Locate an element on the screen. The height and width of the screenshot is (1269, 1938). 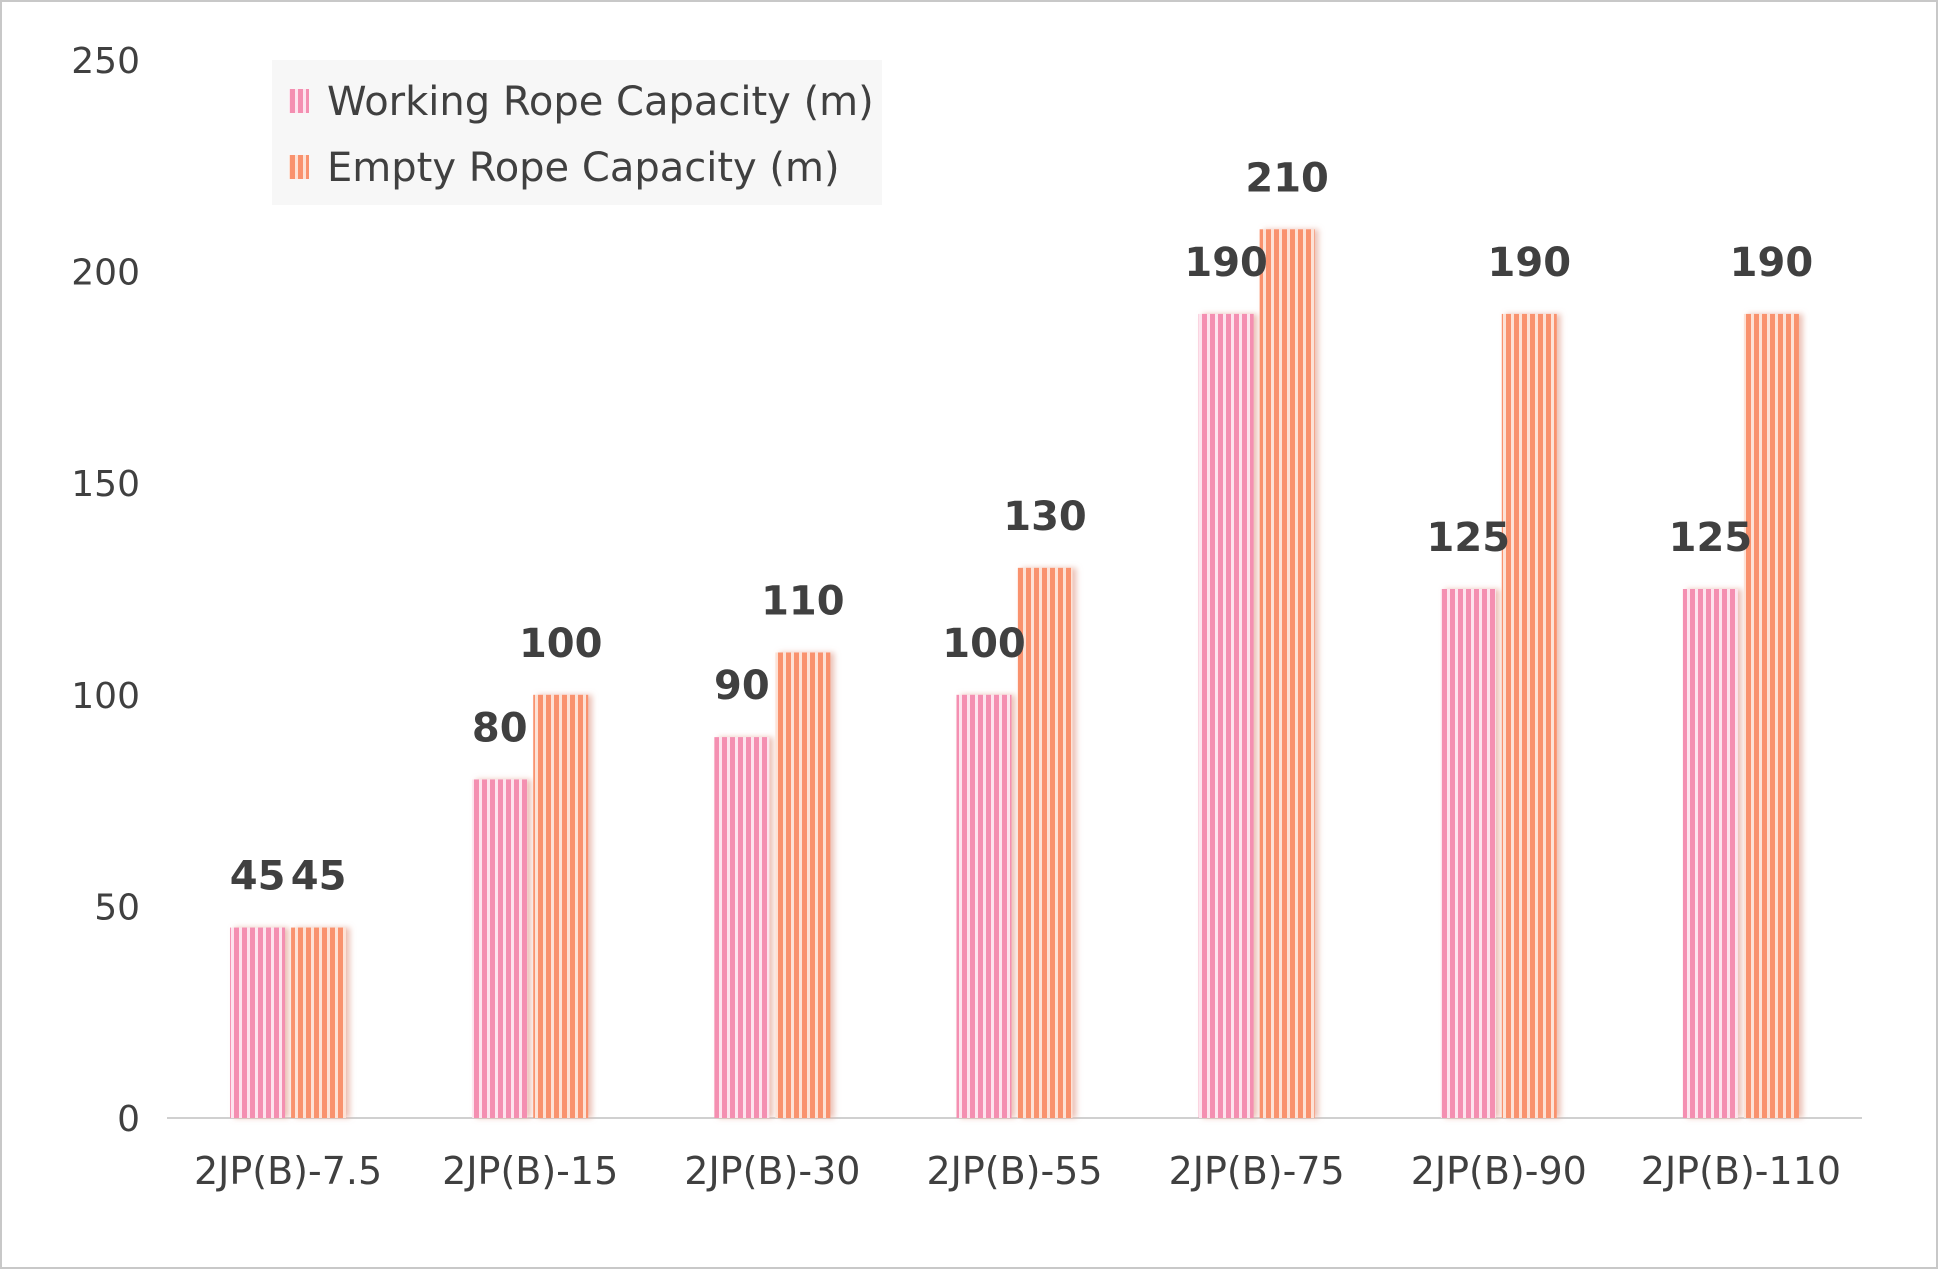
x-category-label: 2JP(B)-30 is located at coordinates (772, 1171).